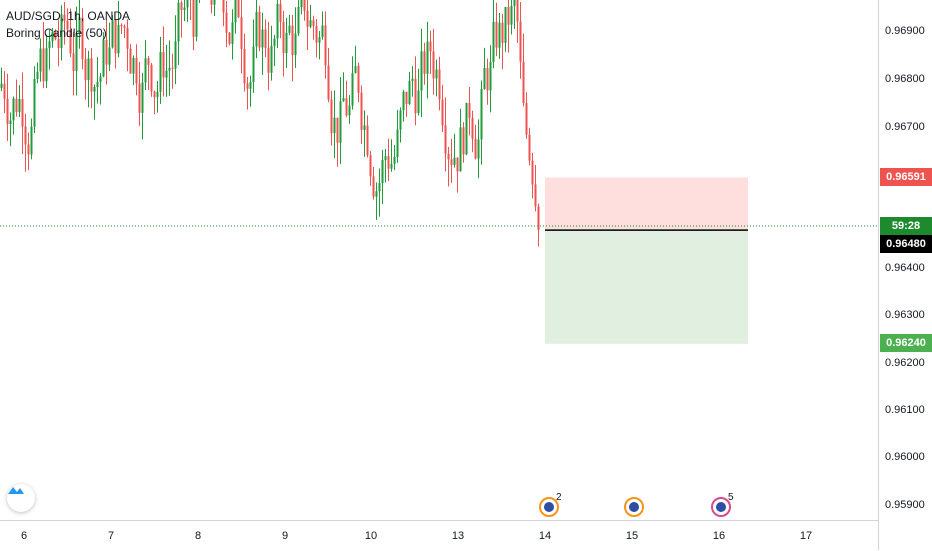  Describe the element at coordinates (905, 410) in the screenshot. I see `price-tick: 0.96100` at that location.